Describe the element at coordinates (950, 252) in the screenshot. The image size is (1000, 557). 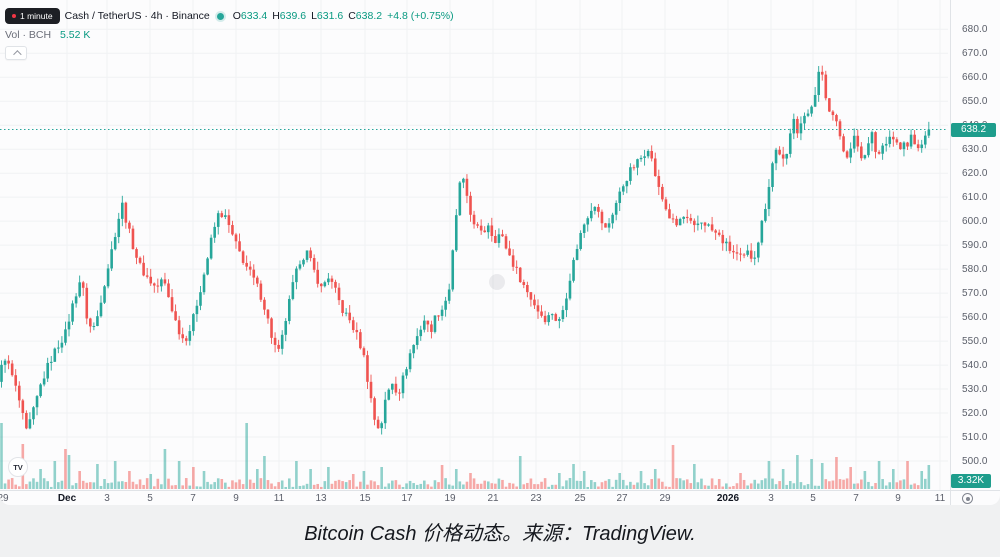
I see `price-axis-divider` at that location.